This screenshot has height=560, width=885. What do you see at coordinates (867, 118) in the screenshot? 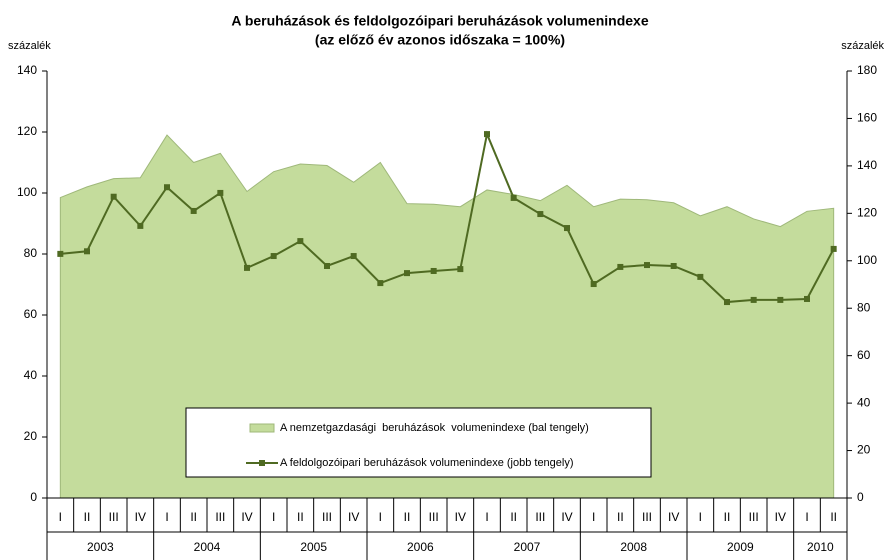
I see `y2-tick-label: 160` at bounding box center [867, 118].